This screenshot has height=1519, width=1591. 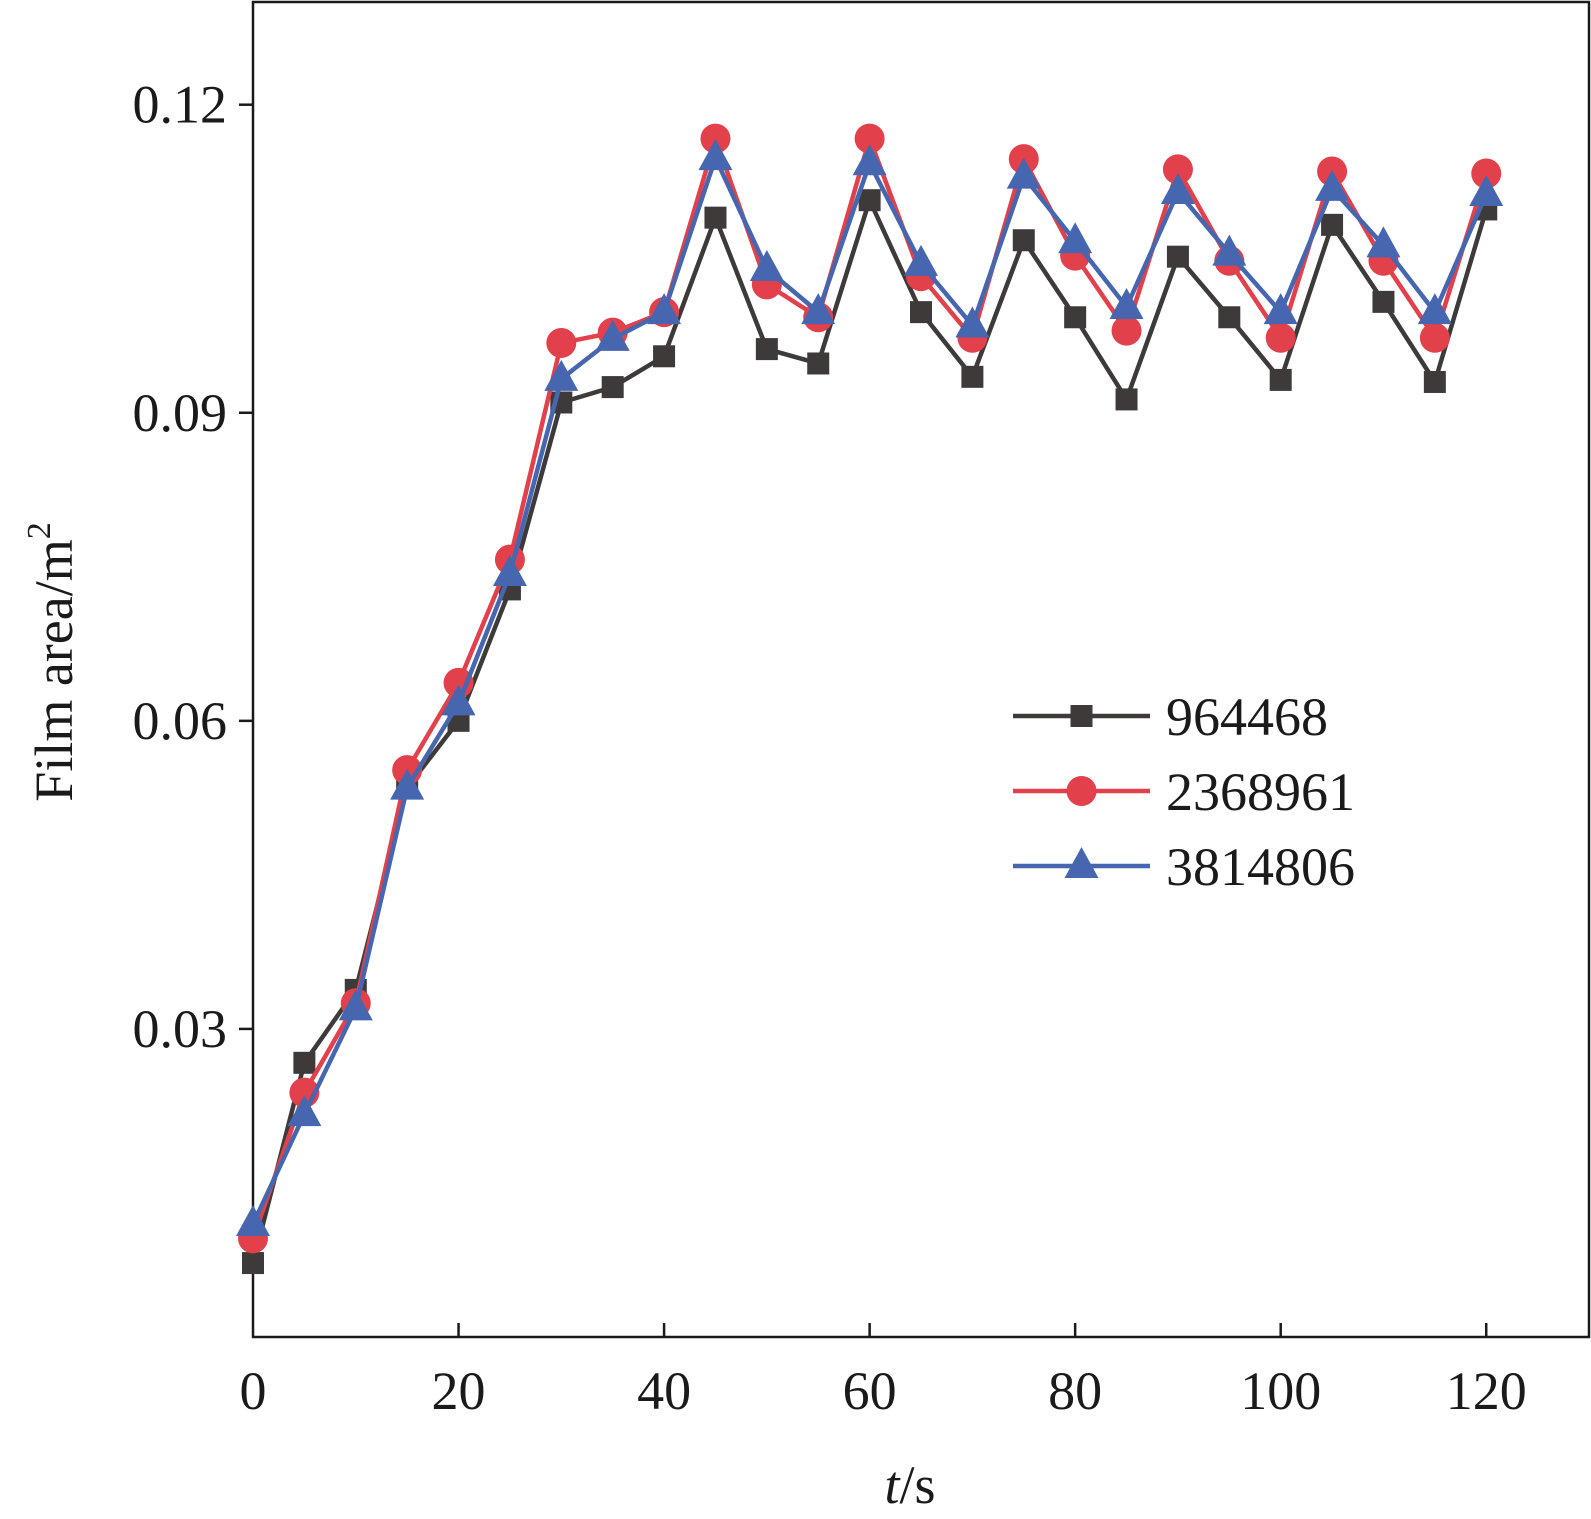 What do you see at coordinates (180, 105) in the screenshot?
I see `y-tick-label: 0.12` at bounding box center [180, 105].